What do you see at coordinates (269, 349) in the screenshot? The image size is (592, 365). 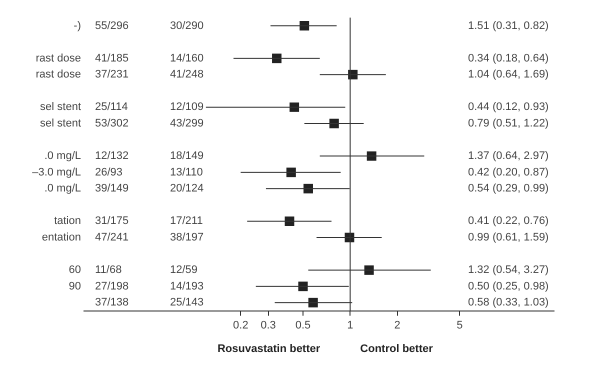 I see `text: Rosuvastatin better` at bounding box center [269, 349].